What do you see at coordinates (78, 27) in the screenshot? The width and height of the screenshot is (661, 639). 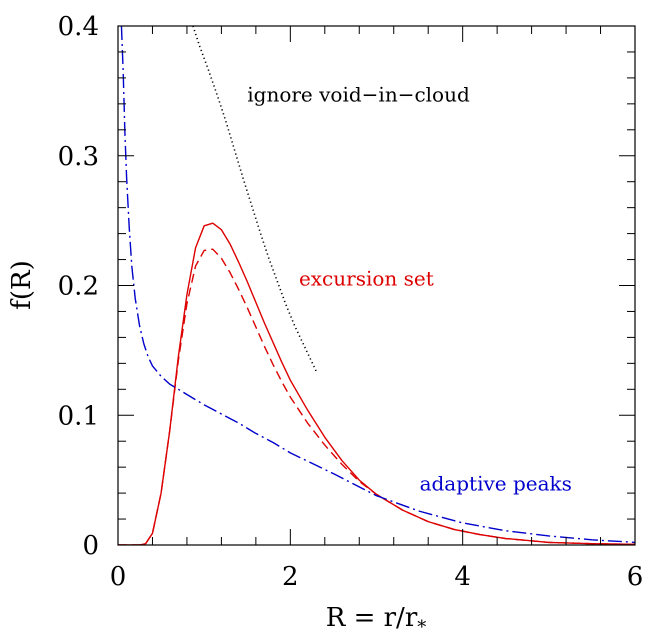 I see `y-tick-label: 0.4` at bounding box center [78, 27].